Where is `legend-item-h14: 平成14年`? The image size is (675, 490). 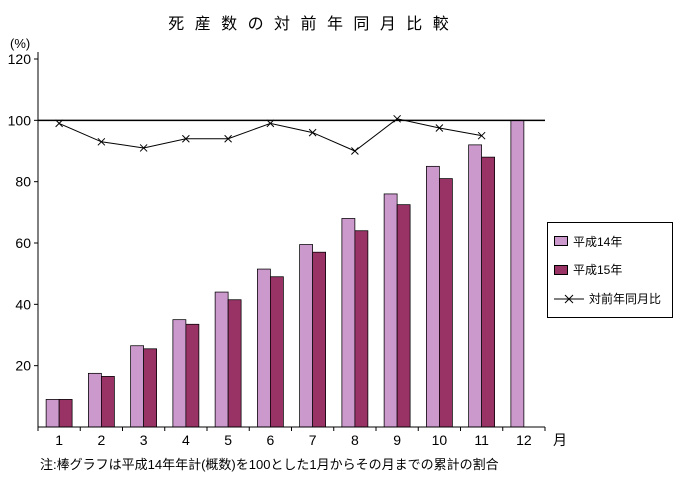 legend-item-h14: 平成14年 is located at coordinates (610, 241).